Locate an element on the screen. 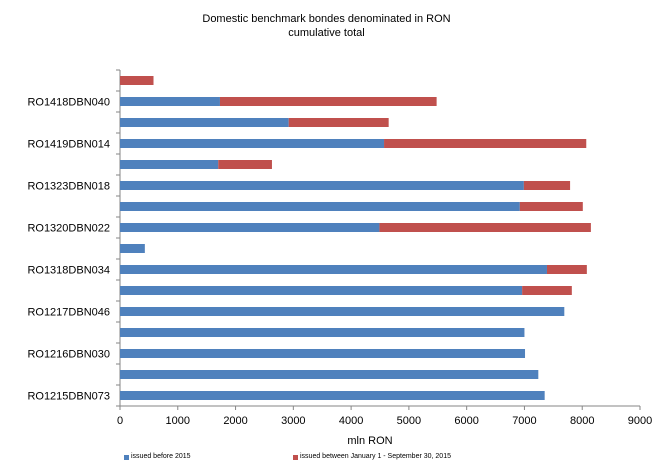 The height and width of the screenshot is (468, 653). x-tick-label: 9000 is located at coordinates (640, 421).